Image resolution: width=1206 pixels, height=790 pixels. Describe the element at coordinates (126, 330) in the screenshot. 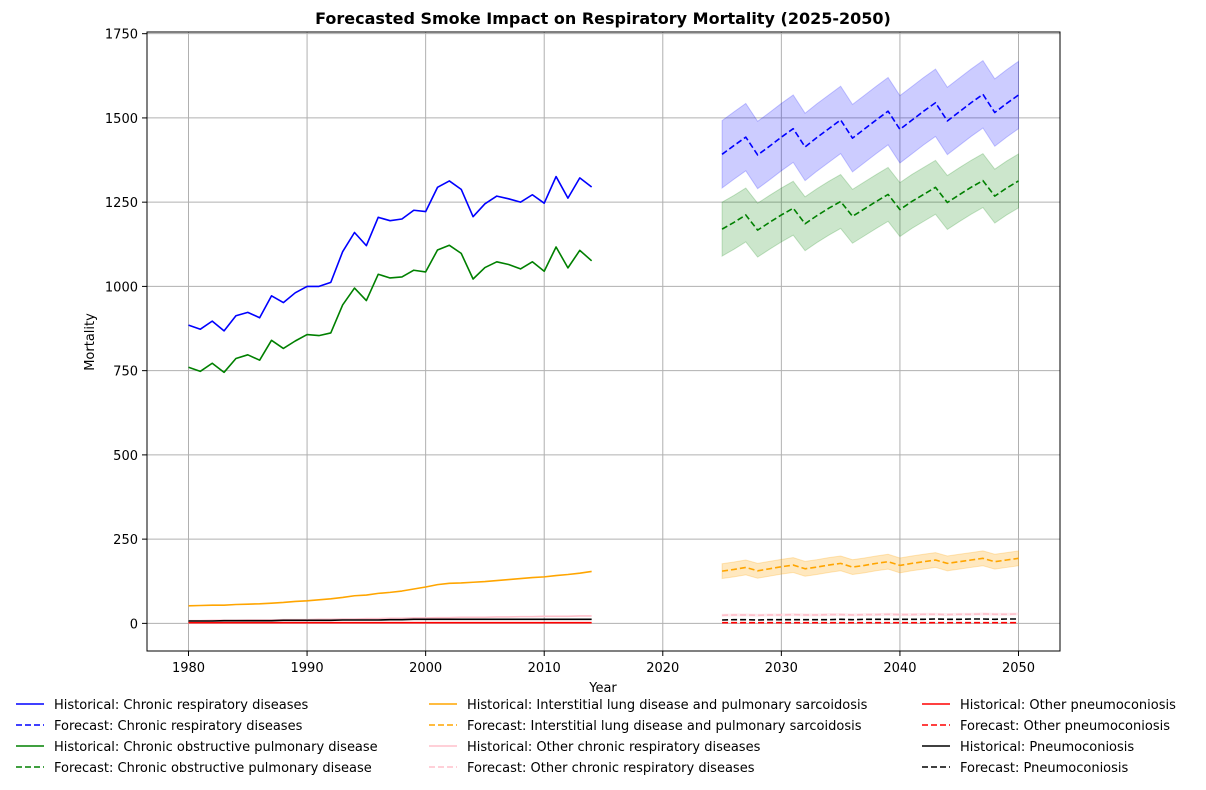

I see `y-axis-ticks: 0 250 500 750 1000 1250 1500 1750` at that location.